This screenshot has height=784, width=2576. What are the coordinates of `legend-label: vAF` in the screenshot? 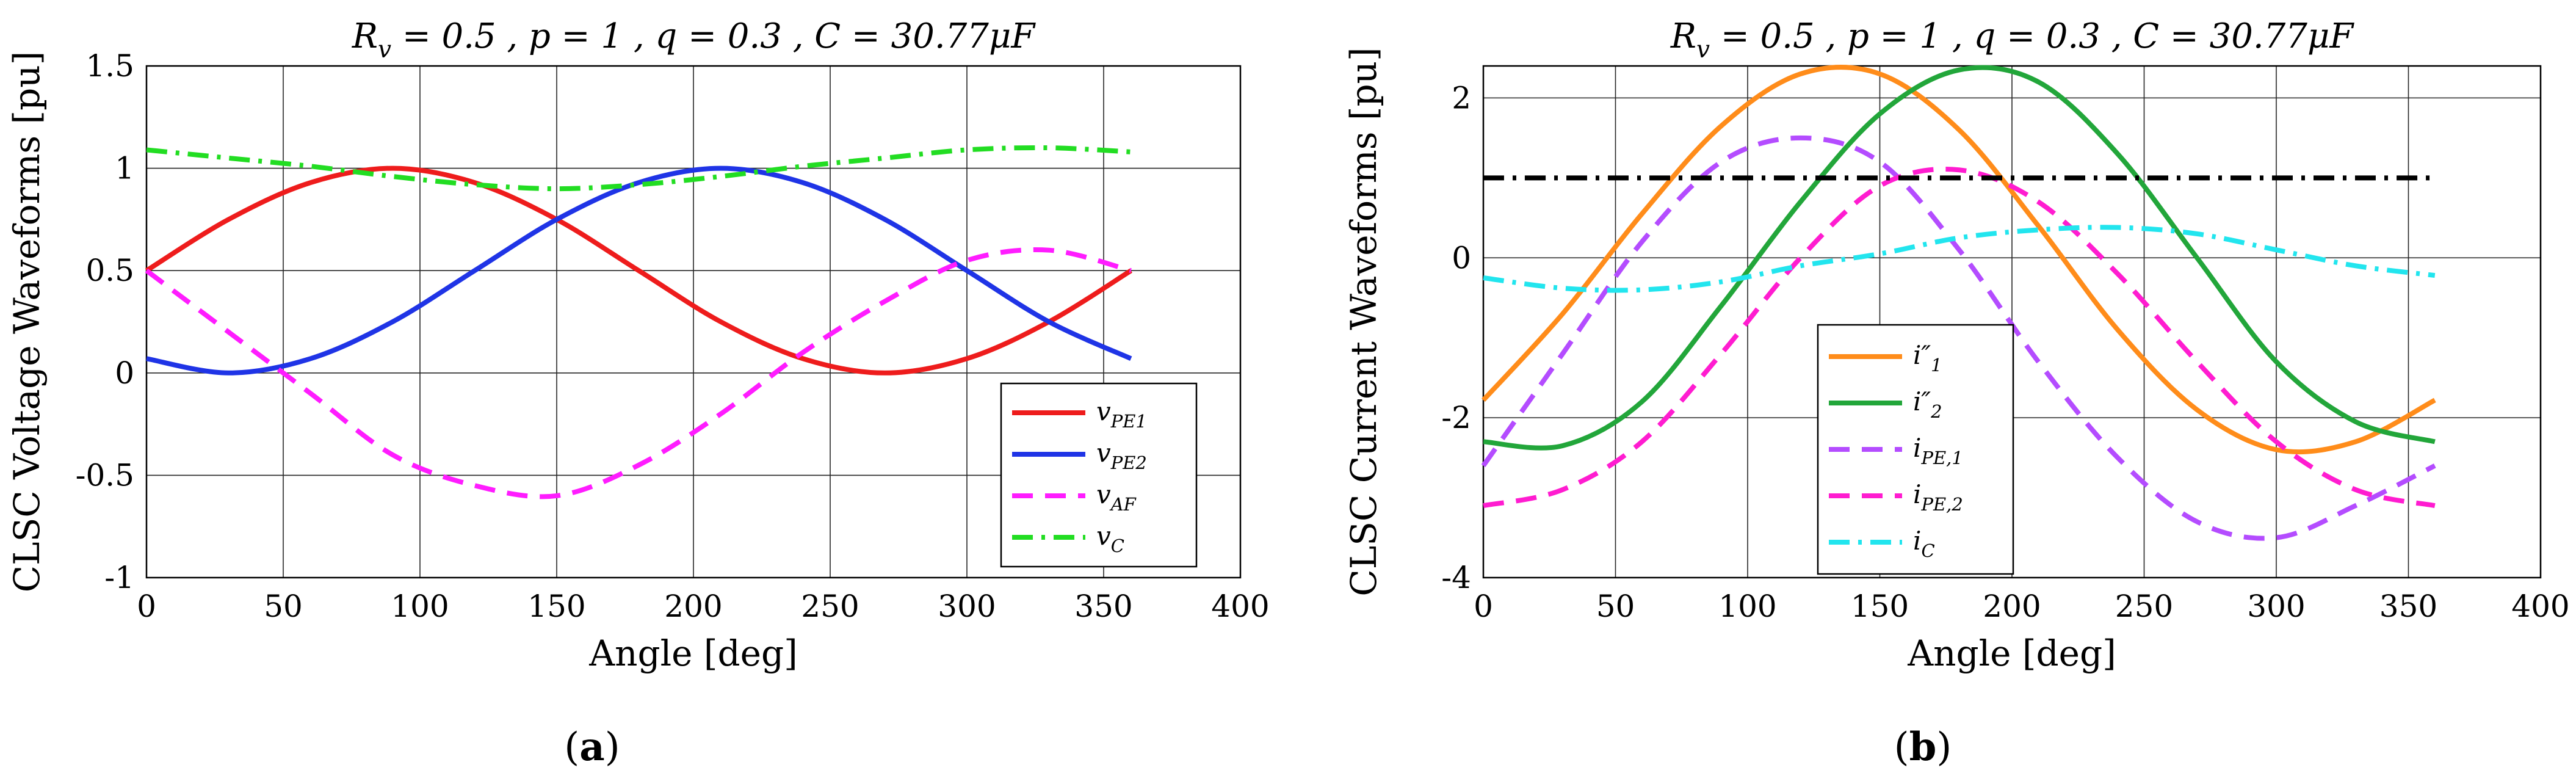 It's located at (1116, 497).